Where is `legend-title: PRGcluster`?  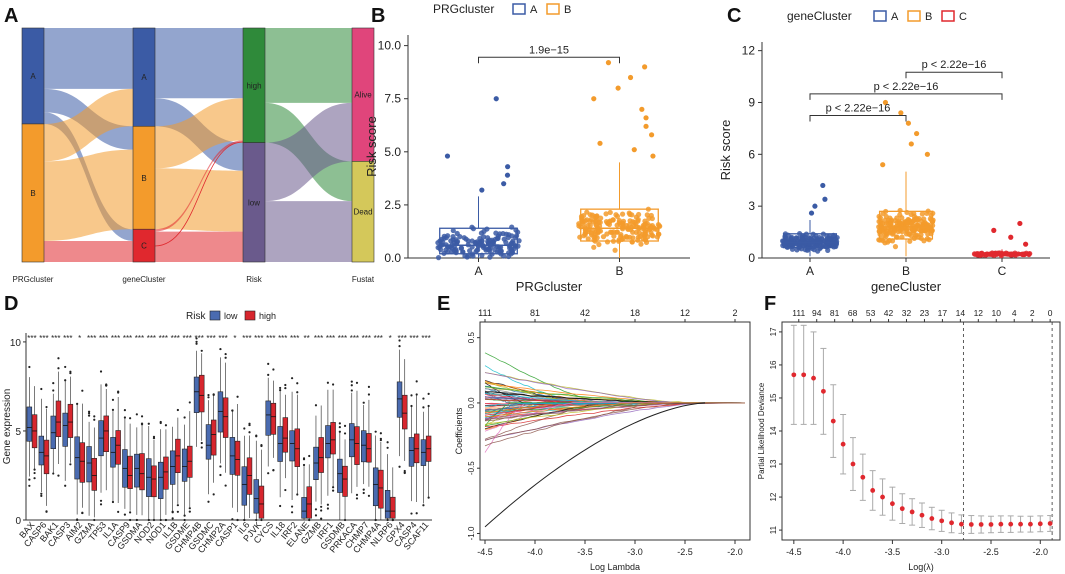 legend-title: PRGcluster is located at coordinates (463, 9).